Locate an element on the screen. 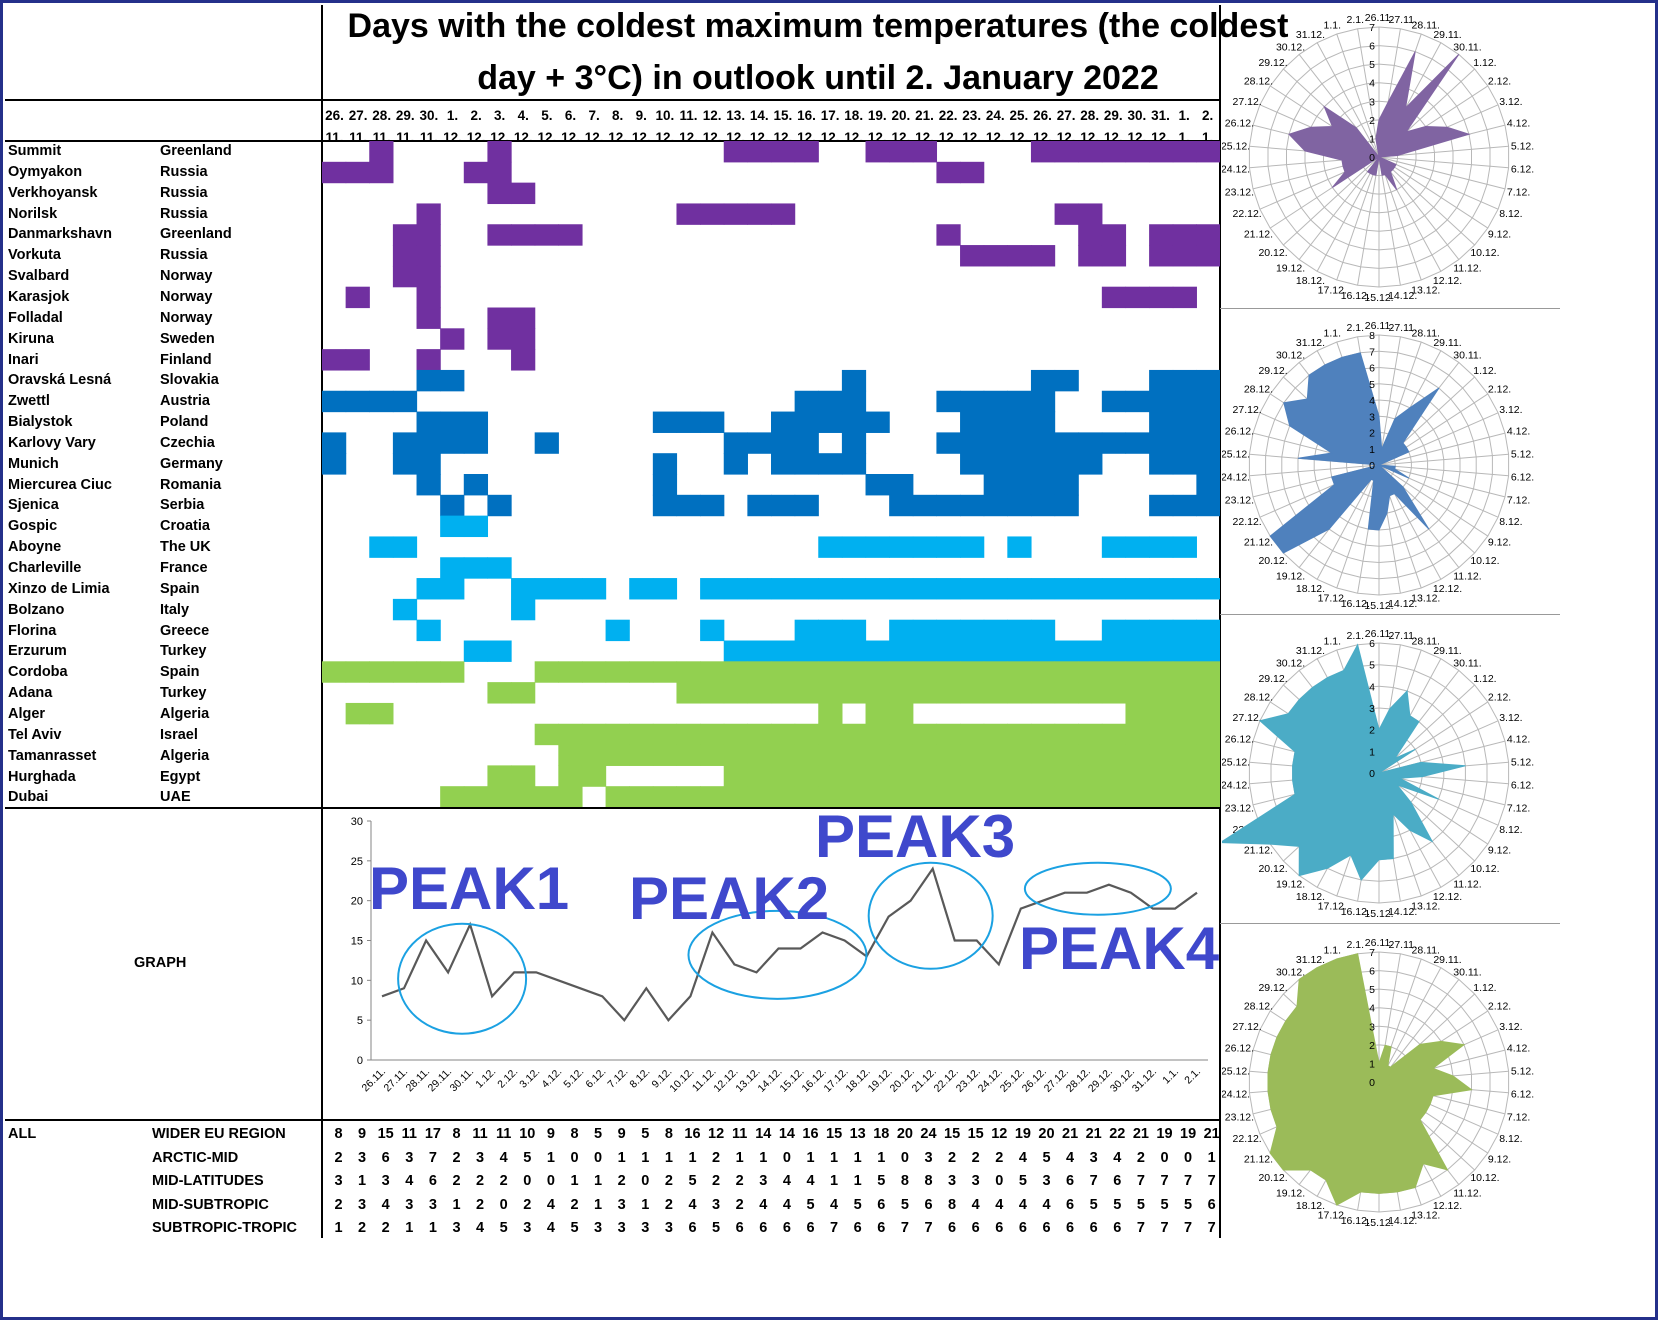 Image resolution: width=1658 pixels, height=1320 pixels. x-tick-label: 3.12. is located at coordinates (529, 1078).